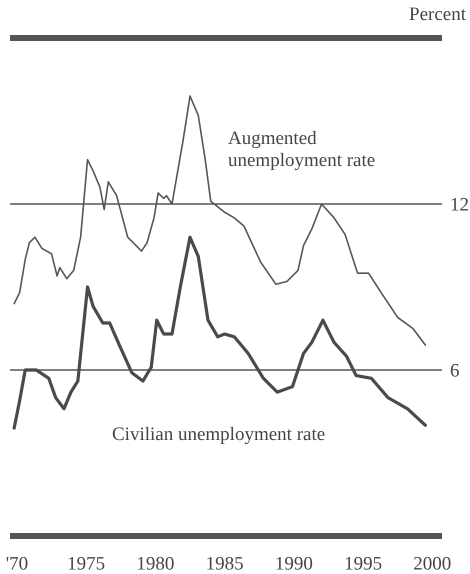 The width and height of the screenshot is (470, 574). I want to click on x-tick-label: 2000, so click(432, 563).